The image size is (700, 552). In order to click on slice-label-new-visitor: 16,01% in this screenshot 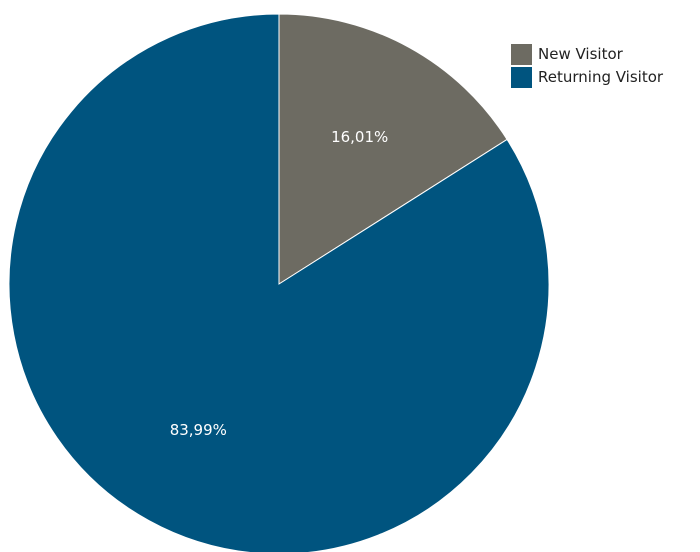, I will do `click(359, 137)`.